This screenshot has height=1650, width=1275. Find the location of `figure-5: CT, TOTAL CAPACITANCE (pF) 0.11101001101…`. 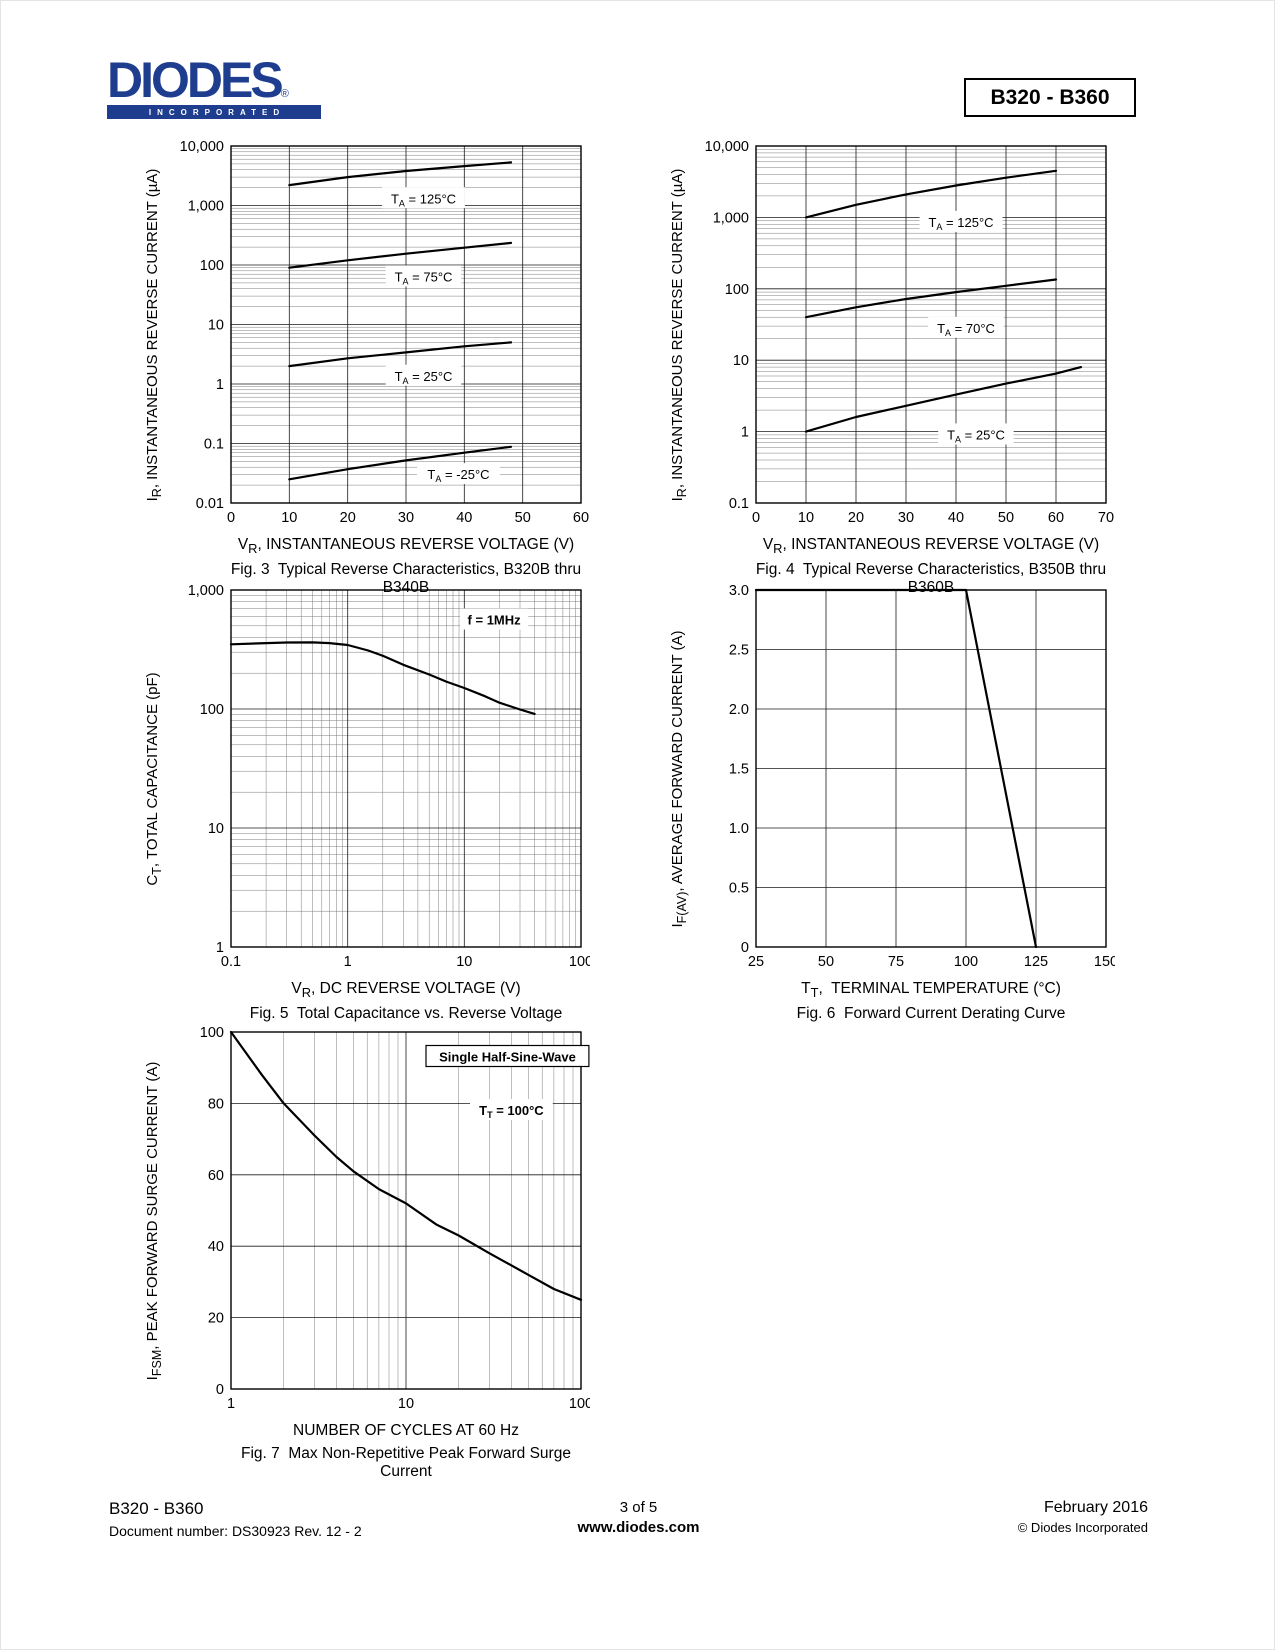

figure-5: CT, TOTAL CAPACITANCE (pF) 0.11101001101… is located at coordinates (364, 802).